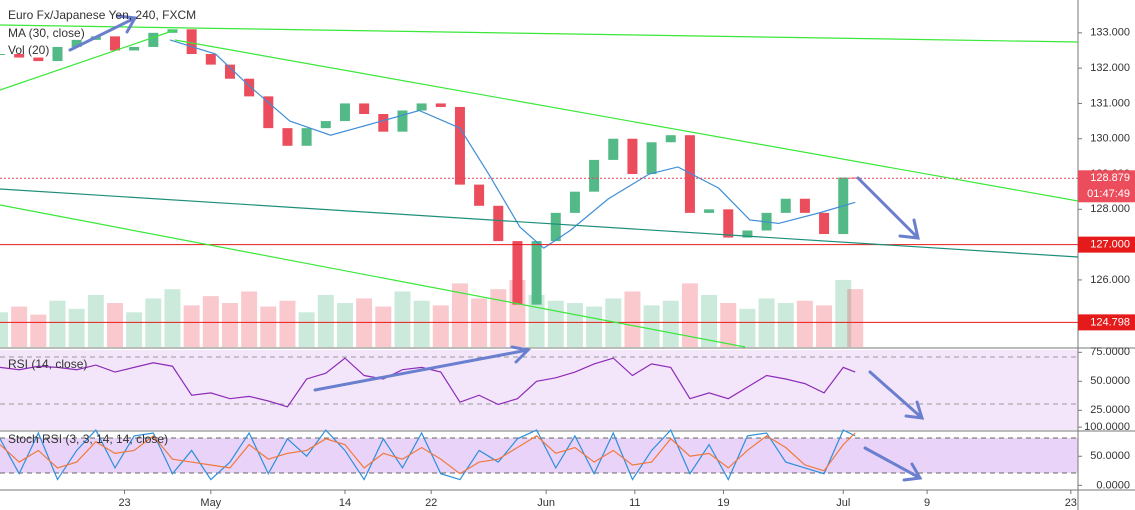 The height and width of the screenshot is (510, 1135). What do you see at coordinates (1106, 244) in the screenshot?
I see `level-box` at bounding box center [1106, 244].